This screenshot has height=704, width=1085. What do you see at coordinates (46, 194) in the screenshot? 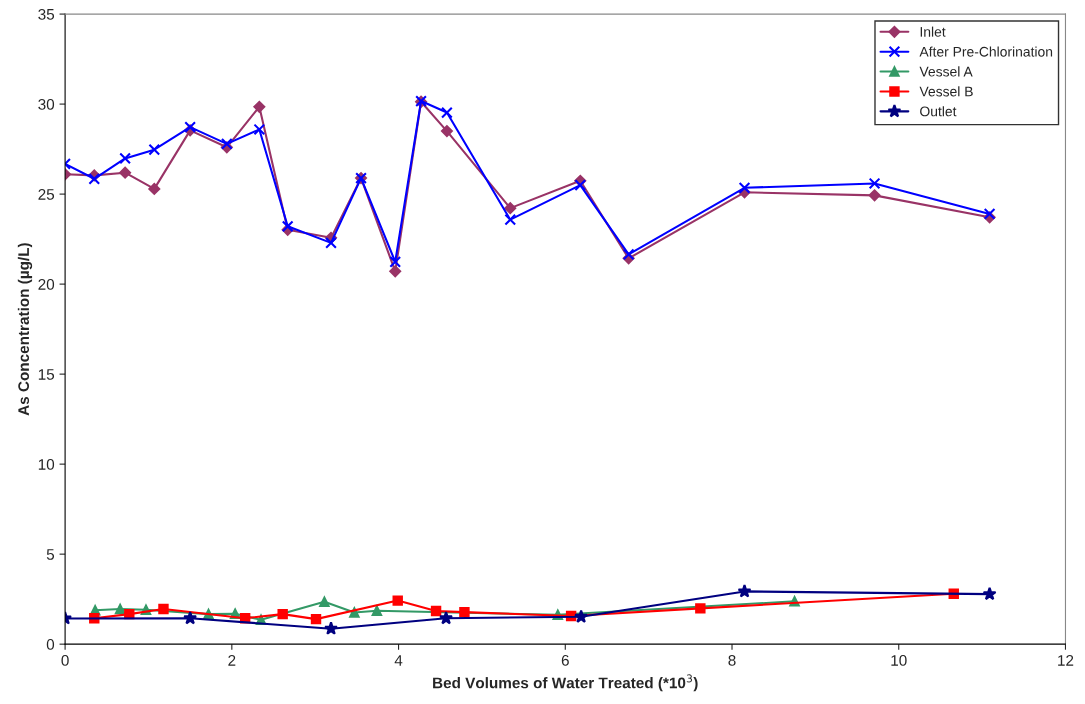
I see `y-tick-label: 25` at bounding box center [46, 194].